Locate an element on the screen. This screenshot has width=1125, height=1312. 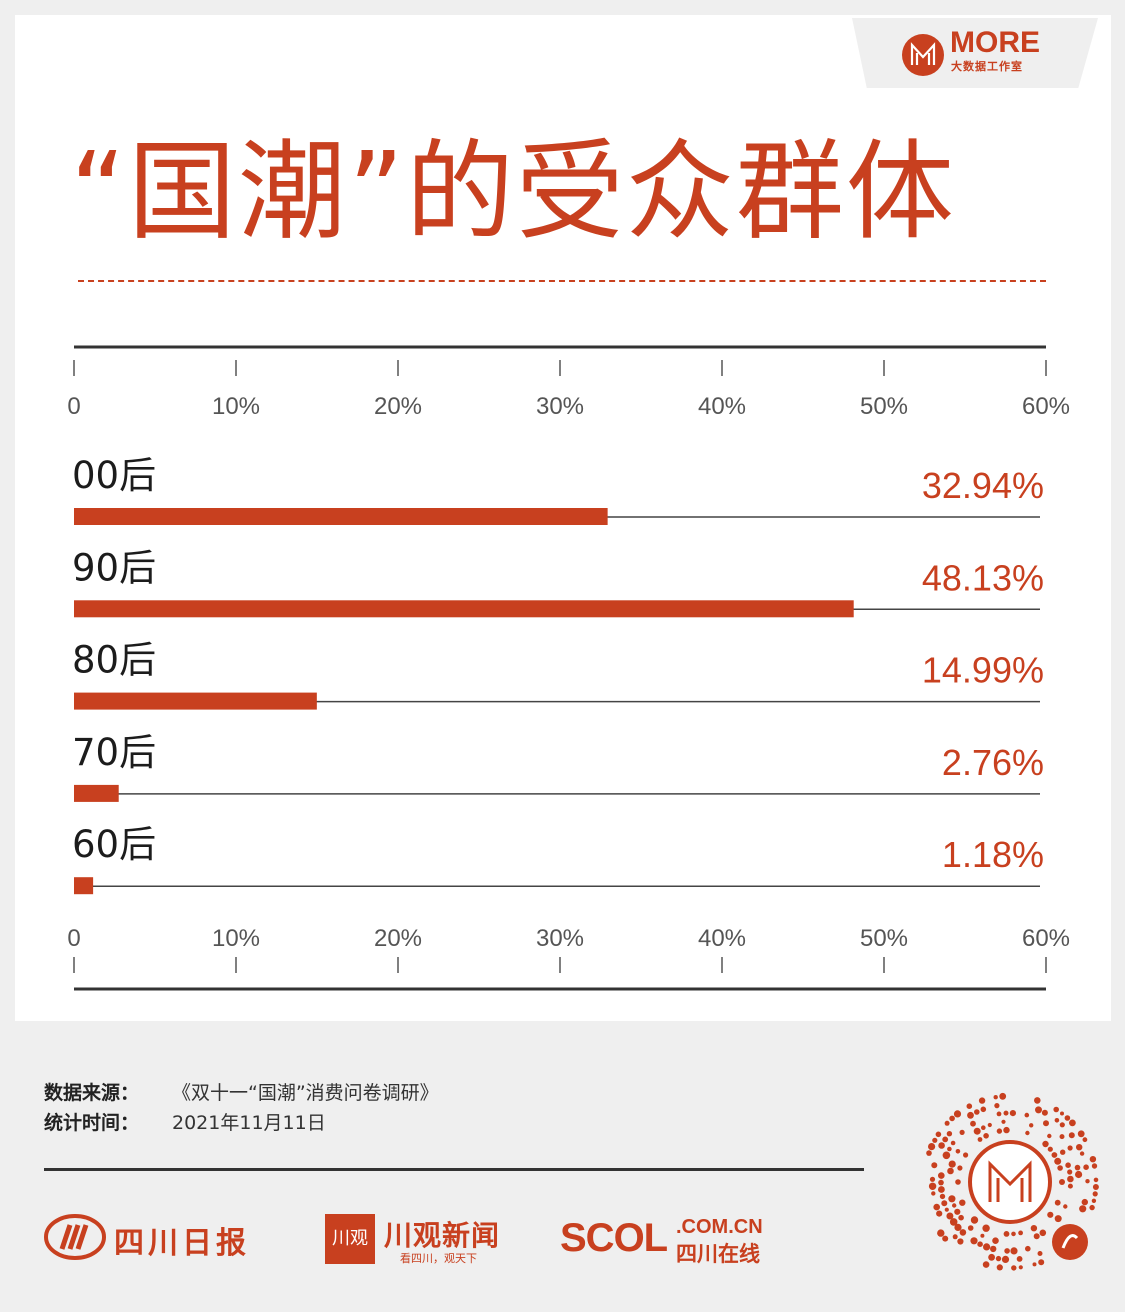
top-tick-label: 40% is located at coordinates (722, 406).